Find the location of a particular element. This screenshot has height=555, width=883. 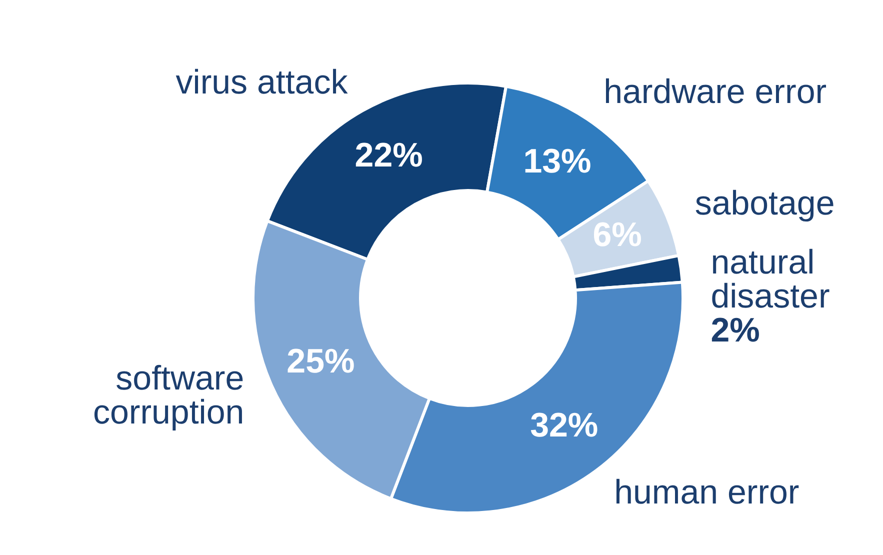

slice-label: sabotage is located at coordinates (764, 203).